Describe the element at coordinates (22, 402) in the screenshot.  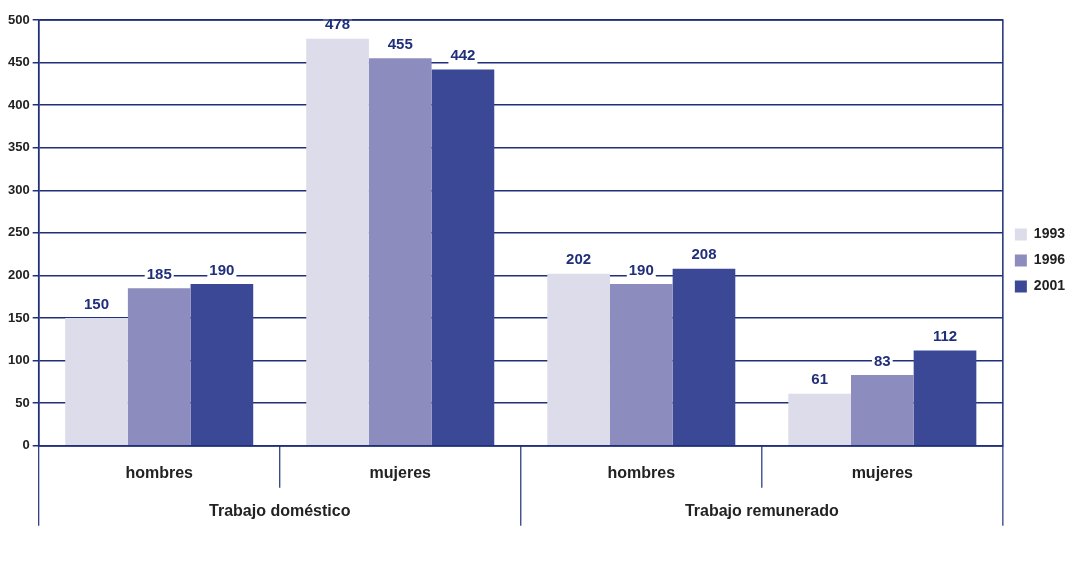
I see `y-tick-label: 50` at that location.